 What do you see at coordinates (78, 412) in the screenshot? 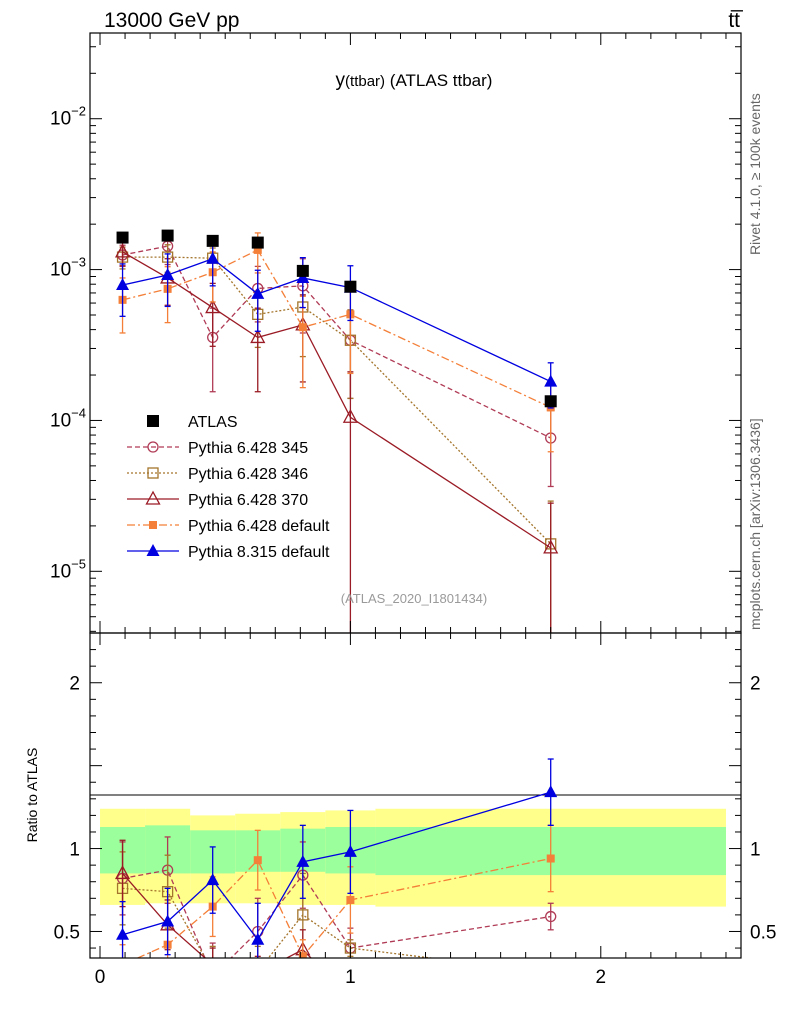
I see `tick-label-exponent: −4` at bounding box center [78, 412].